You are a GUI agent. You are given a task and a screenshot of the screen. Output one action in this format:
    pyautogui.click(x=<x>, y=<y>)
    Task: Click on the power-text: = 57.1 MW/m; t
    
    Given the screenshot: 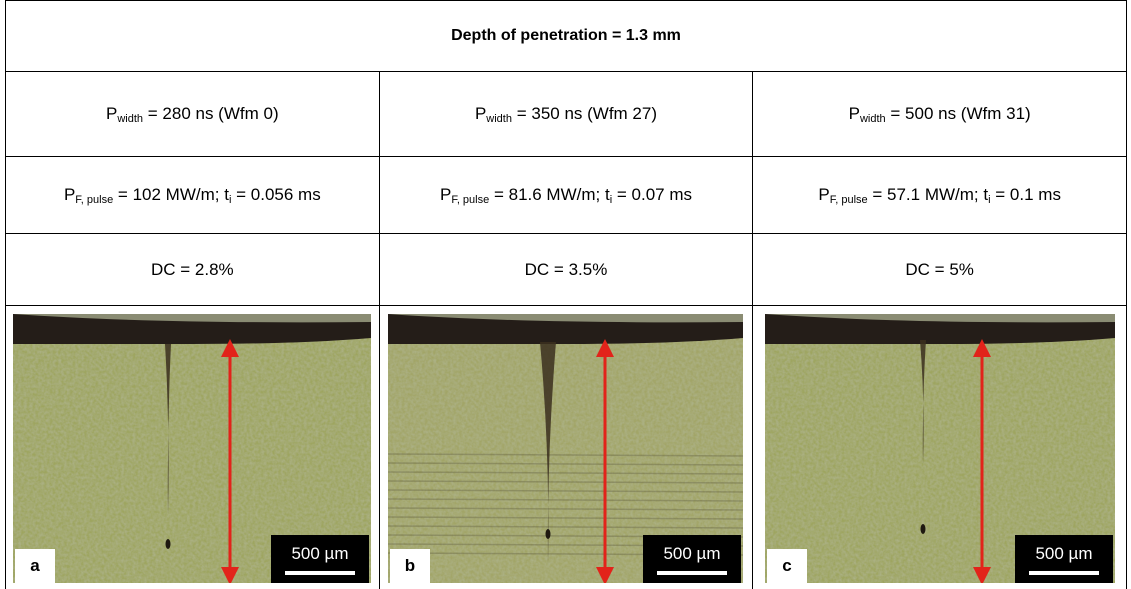 What is the action you would take?
    pyautogui.click(x=928, y=194)
    